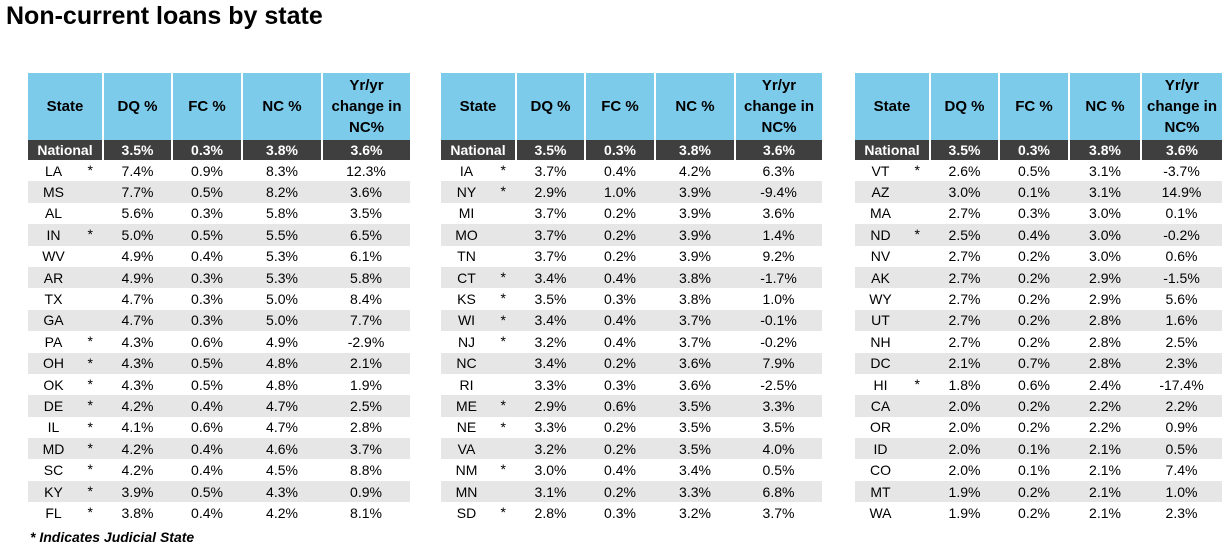 The image size is (1226, 549). Describe the element at coordinates (219, 277) in the screenshot. I see `state-row: AR 4.9% 0.3% 5.3% 5.8%` at that location.